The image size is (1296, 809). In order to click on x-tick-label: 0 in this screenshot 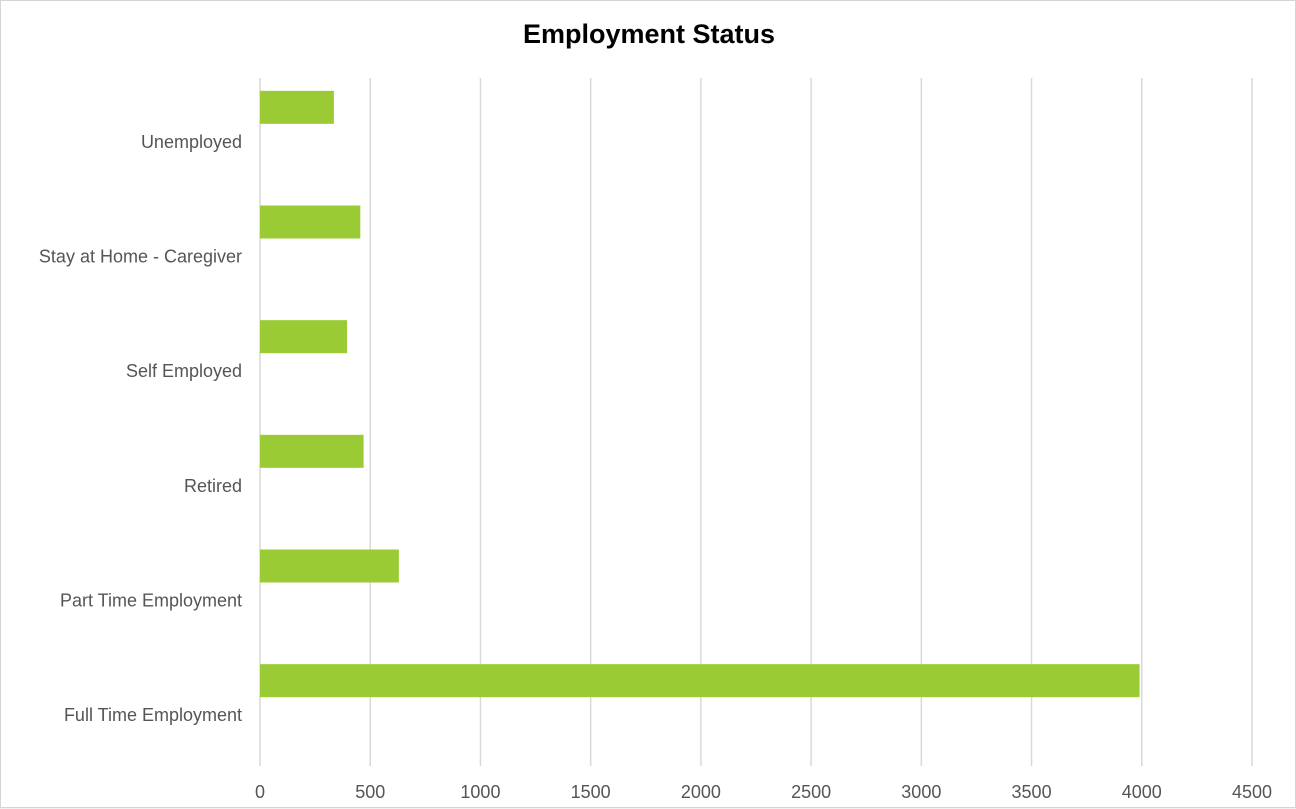, I will do `click(260, 792)`.